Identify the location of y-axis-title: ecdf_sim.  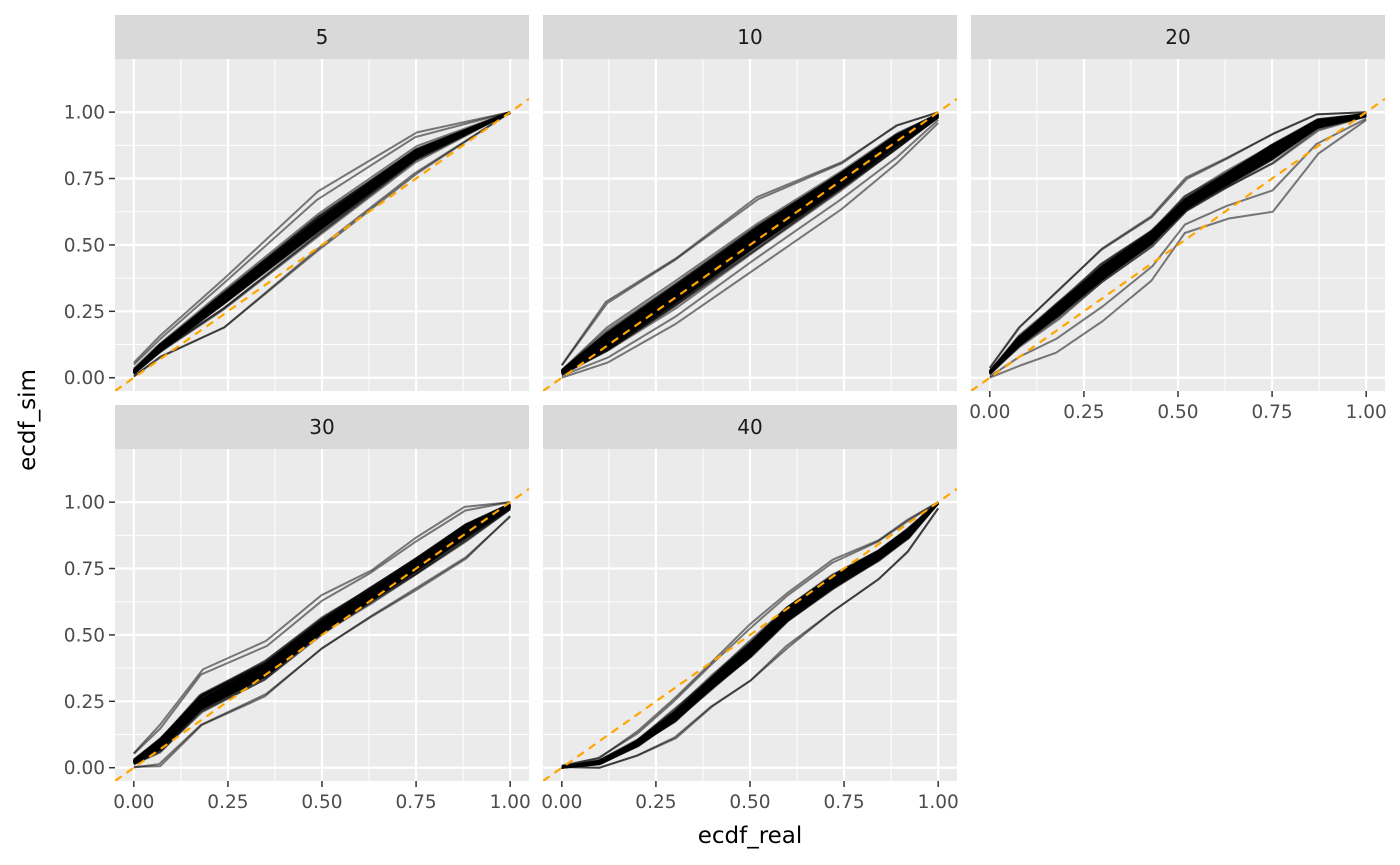
(28, 420).